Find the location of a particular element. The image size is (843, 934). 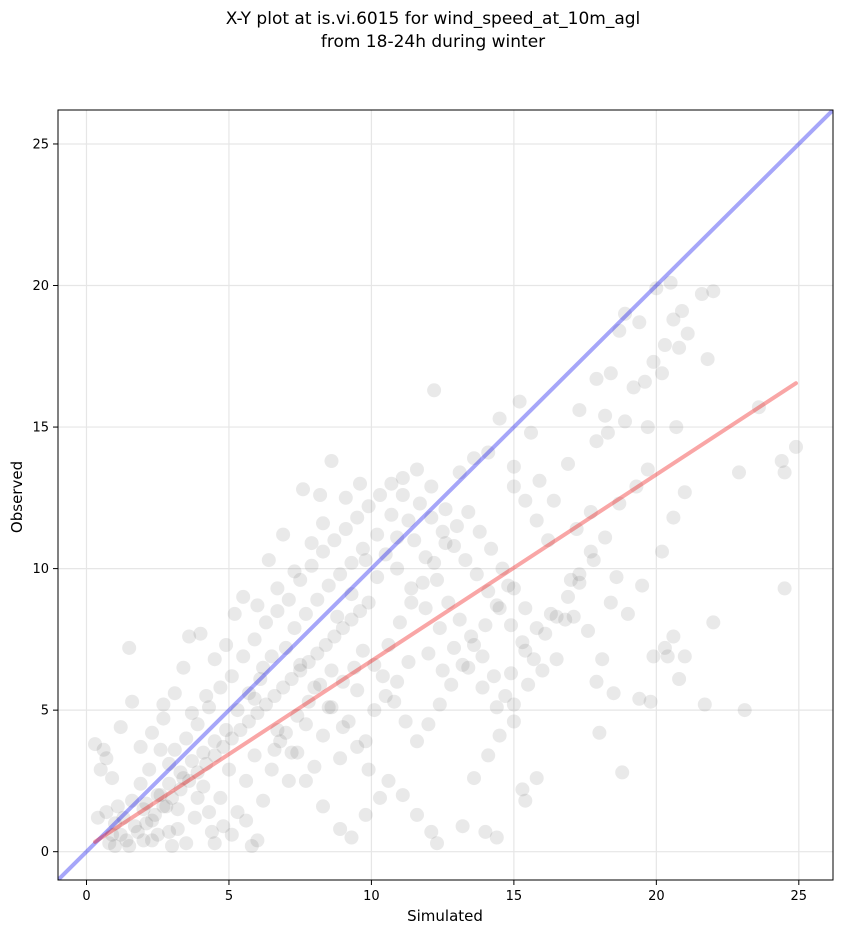

y-tick-label: 15 is located at coordinates (40, 428).